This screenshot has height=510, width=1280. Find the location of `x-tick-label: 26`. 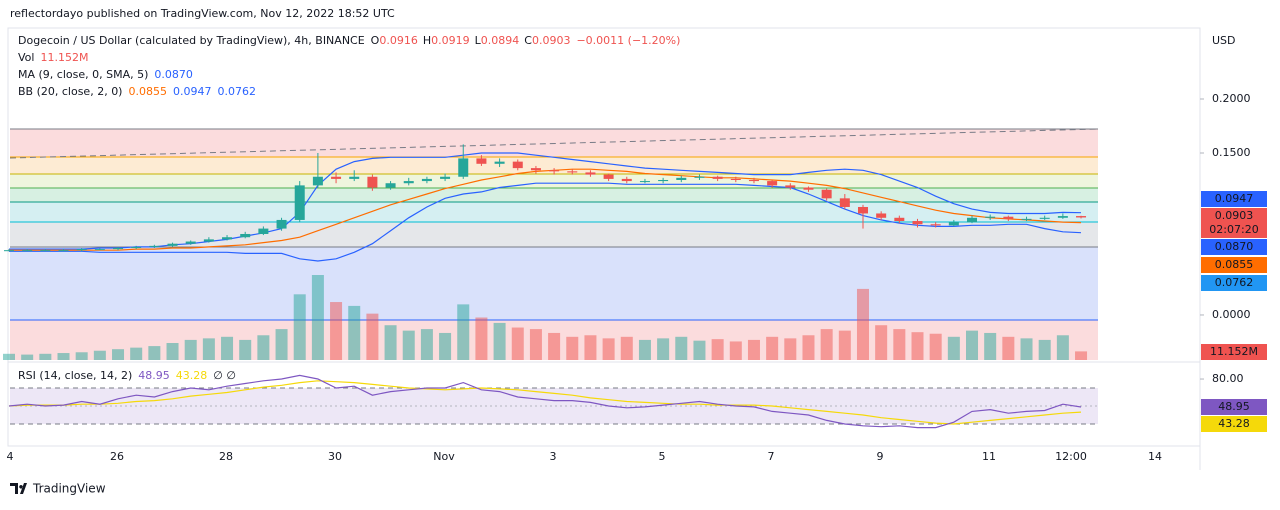

x-tick-label: 26 is located at coordinates (117, 456).